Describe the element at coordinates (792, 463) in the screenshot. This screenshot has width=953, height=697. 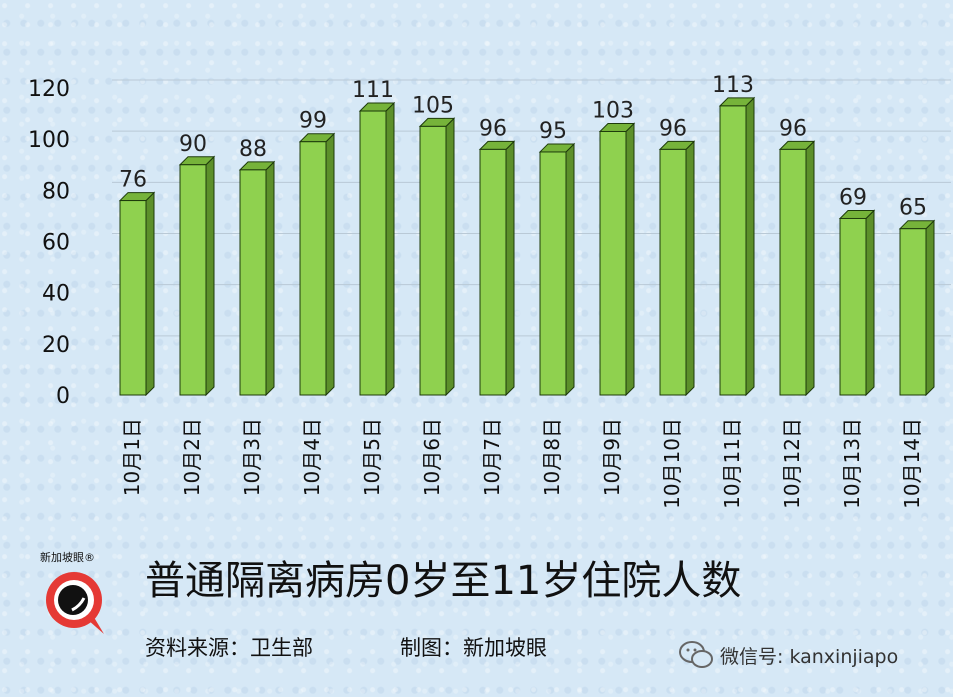
I see `x-tick-label: 10月12日` at that location.